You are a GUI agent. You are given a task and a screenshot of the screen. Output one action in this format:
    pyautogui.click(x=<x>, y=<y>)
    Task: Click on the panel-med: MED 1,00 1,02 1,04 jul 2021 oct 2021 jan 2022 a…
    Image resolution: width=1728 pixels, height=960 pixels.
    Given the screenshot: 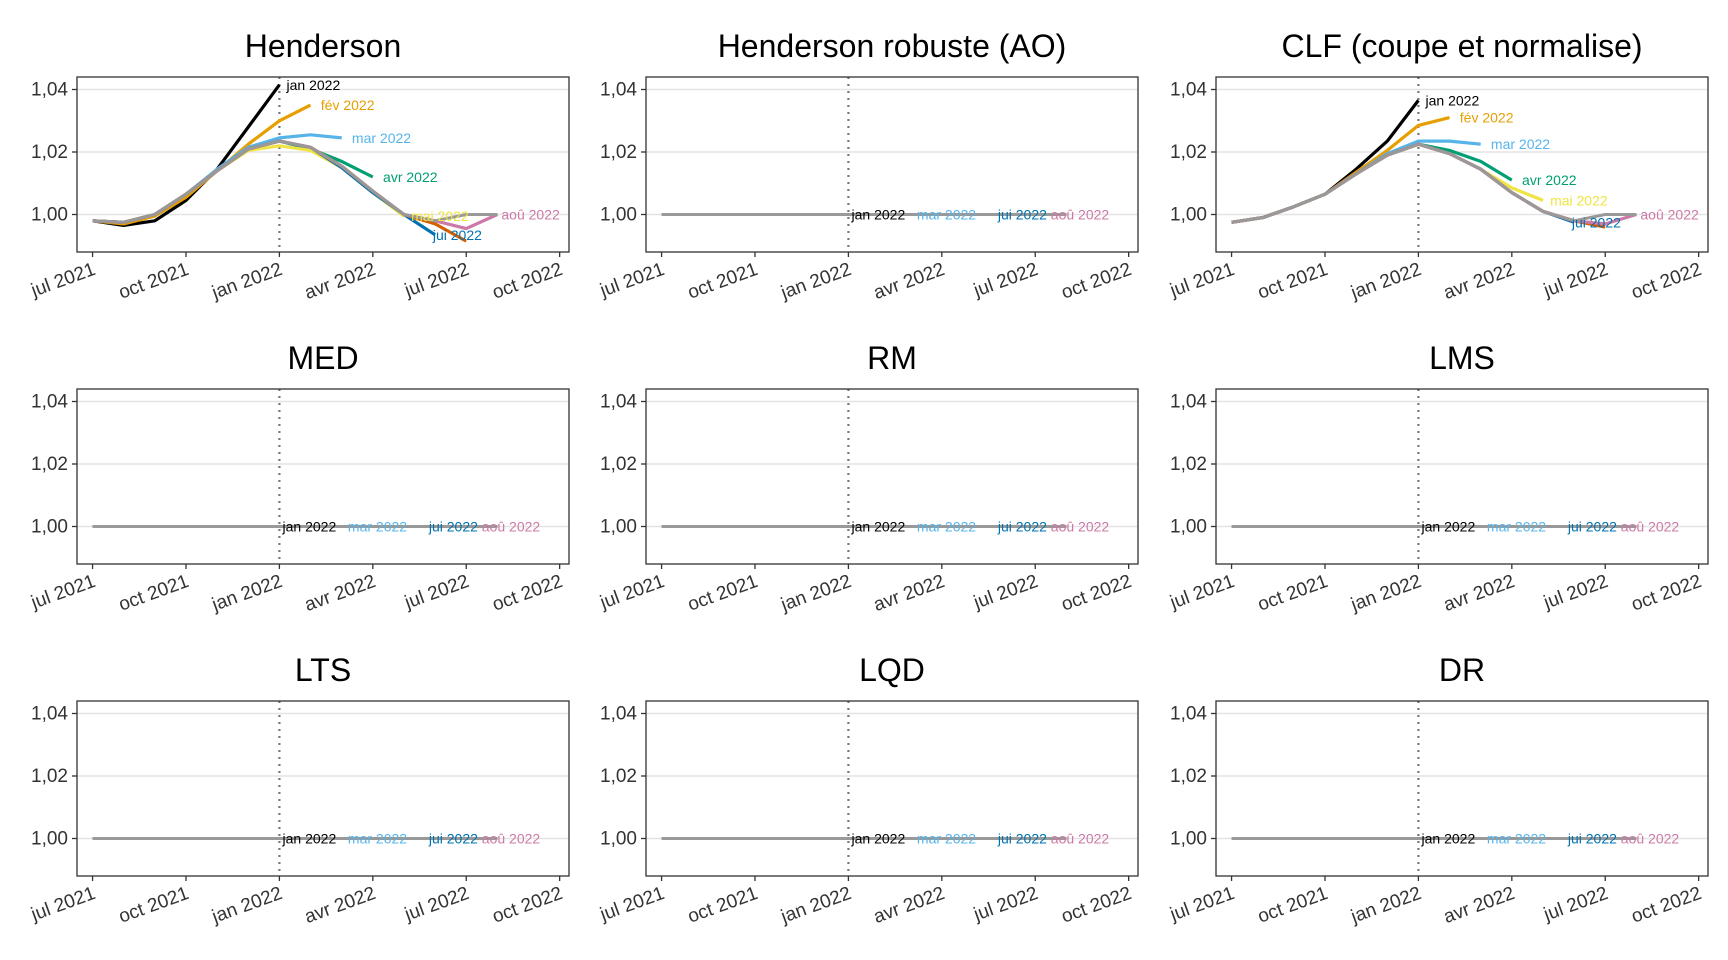 What is the action you would take?
    pyautogui.click(x=299, y=478)
    